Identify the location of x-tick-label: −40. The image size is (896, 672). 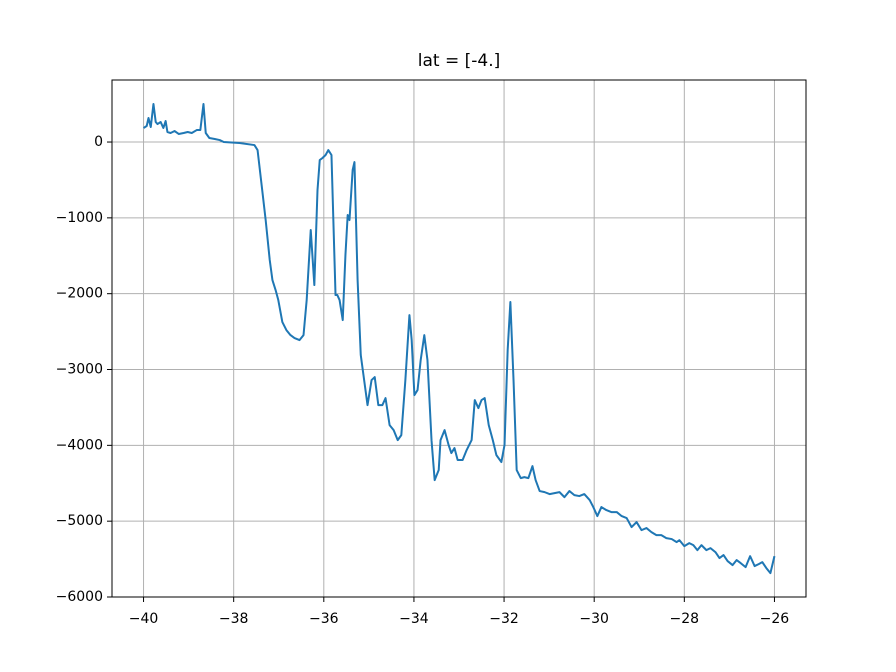
(144, 619).